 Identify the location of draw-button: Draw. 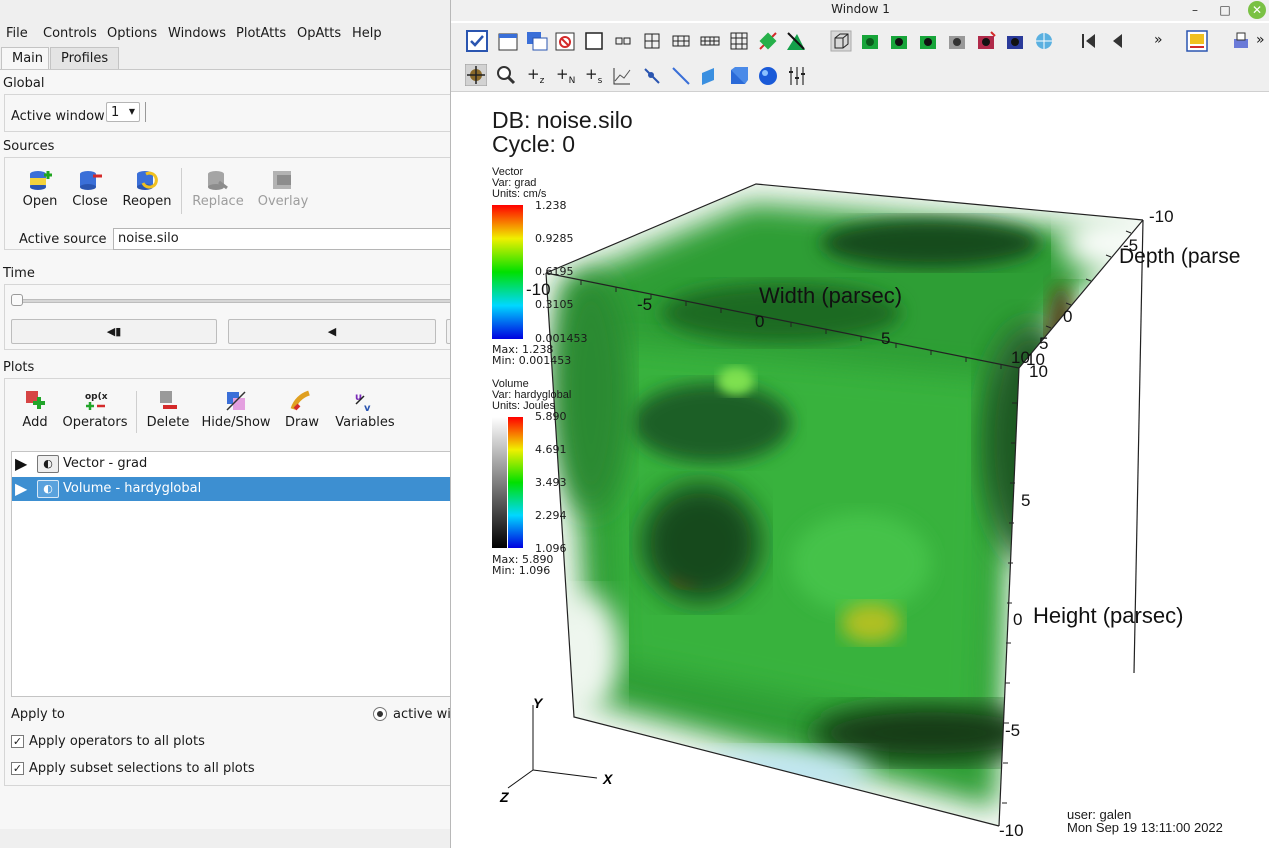
(302, 409).